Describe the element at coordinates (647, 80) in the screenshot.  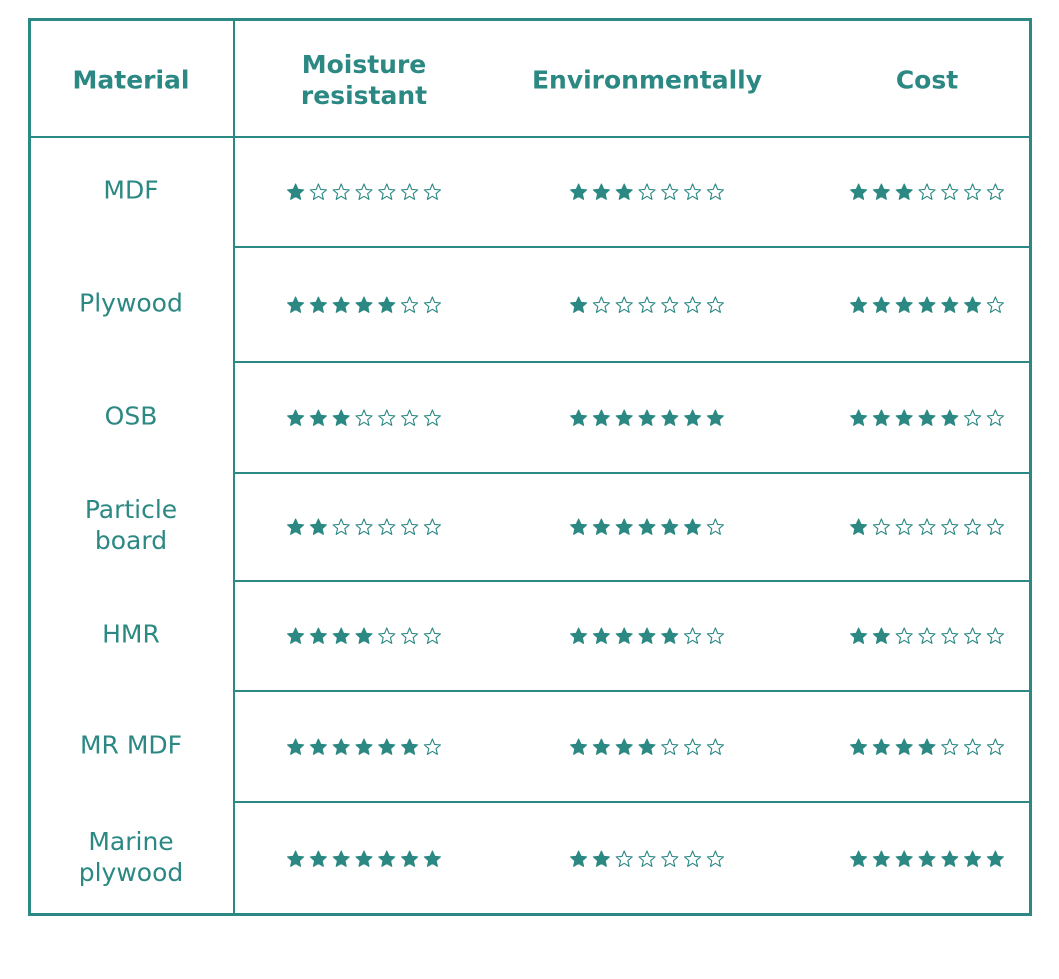
I see `column-header: Environmentally` at that location.